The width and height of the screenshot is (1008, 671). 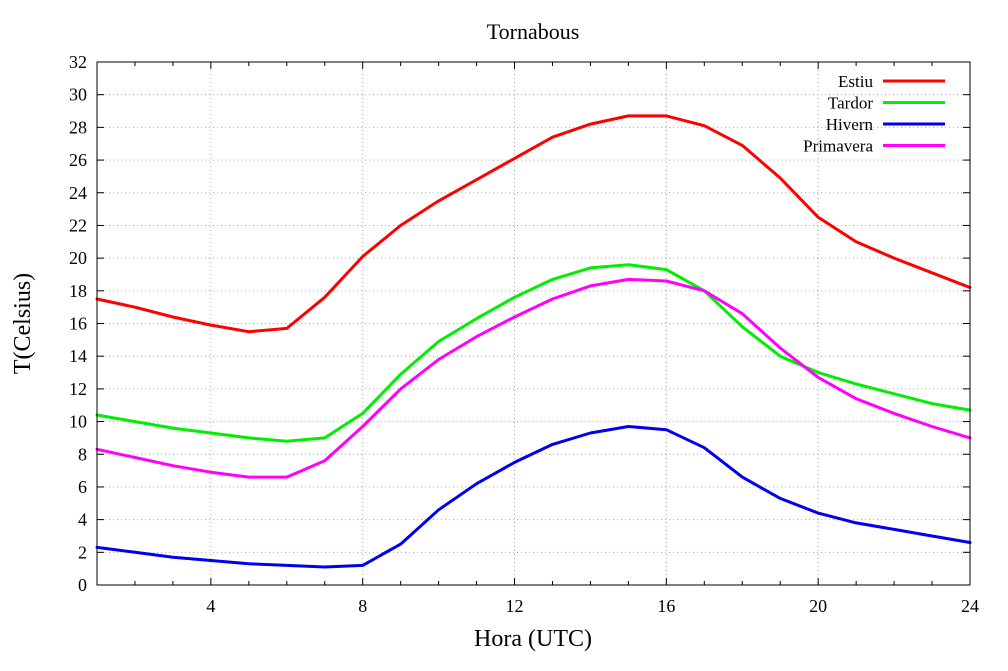 I want to click on y-tick-label: 22, so click(x=78, y=225).